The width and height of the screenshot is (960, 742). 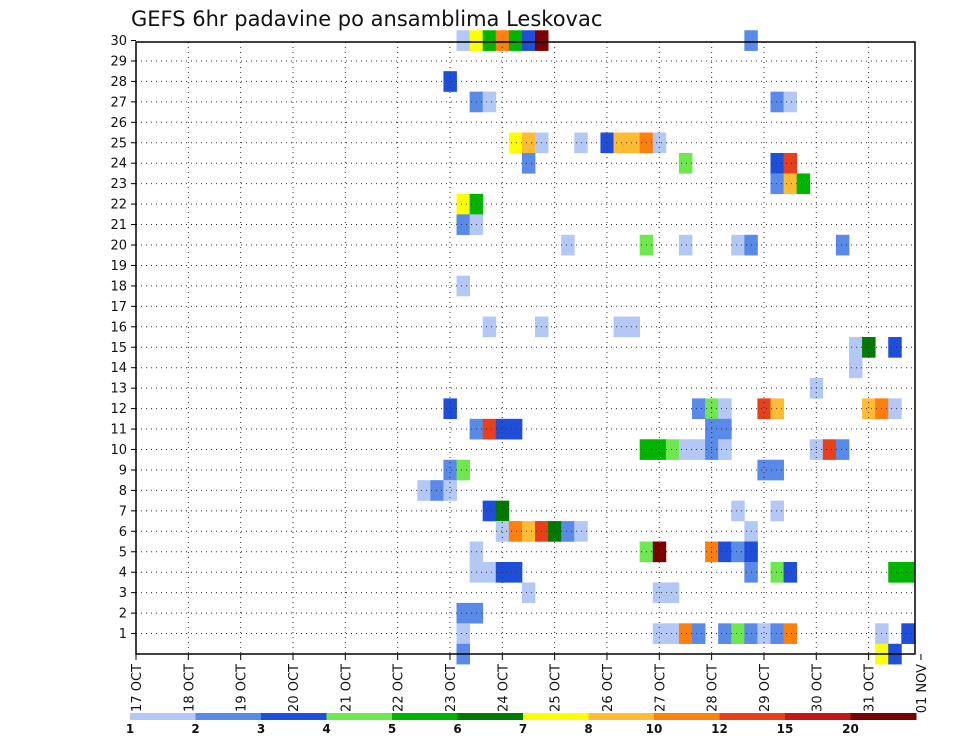 What do you see at coordinates (123, 532) in the screenshot?
I see `y-tick-label: 6` at bounding box center [123, 532].